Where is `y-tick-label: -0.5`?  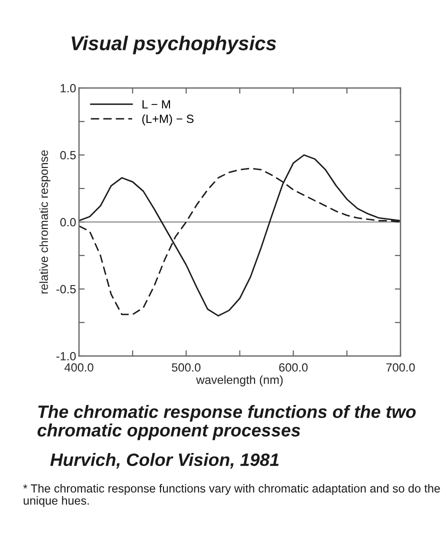
y-tick-label: -0.5 is located at coordinates (66, 289).